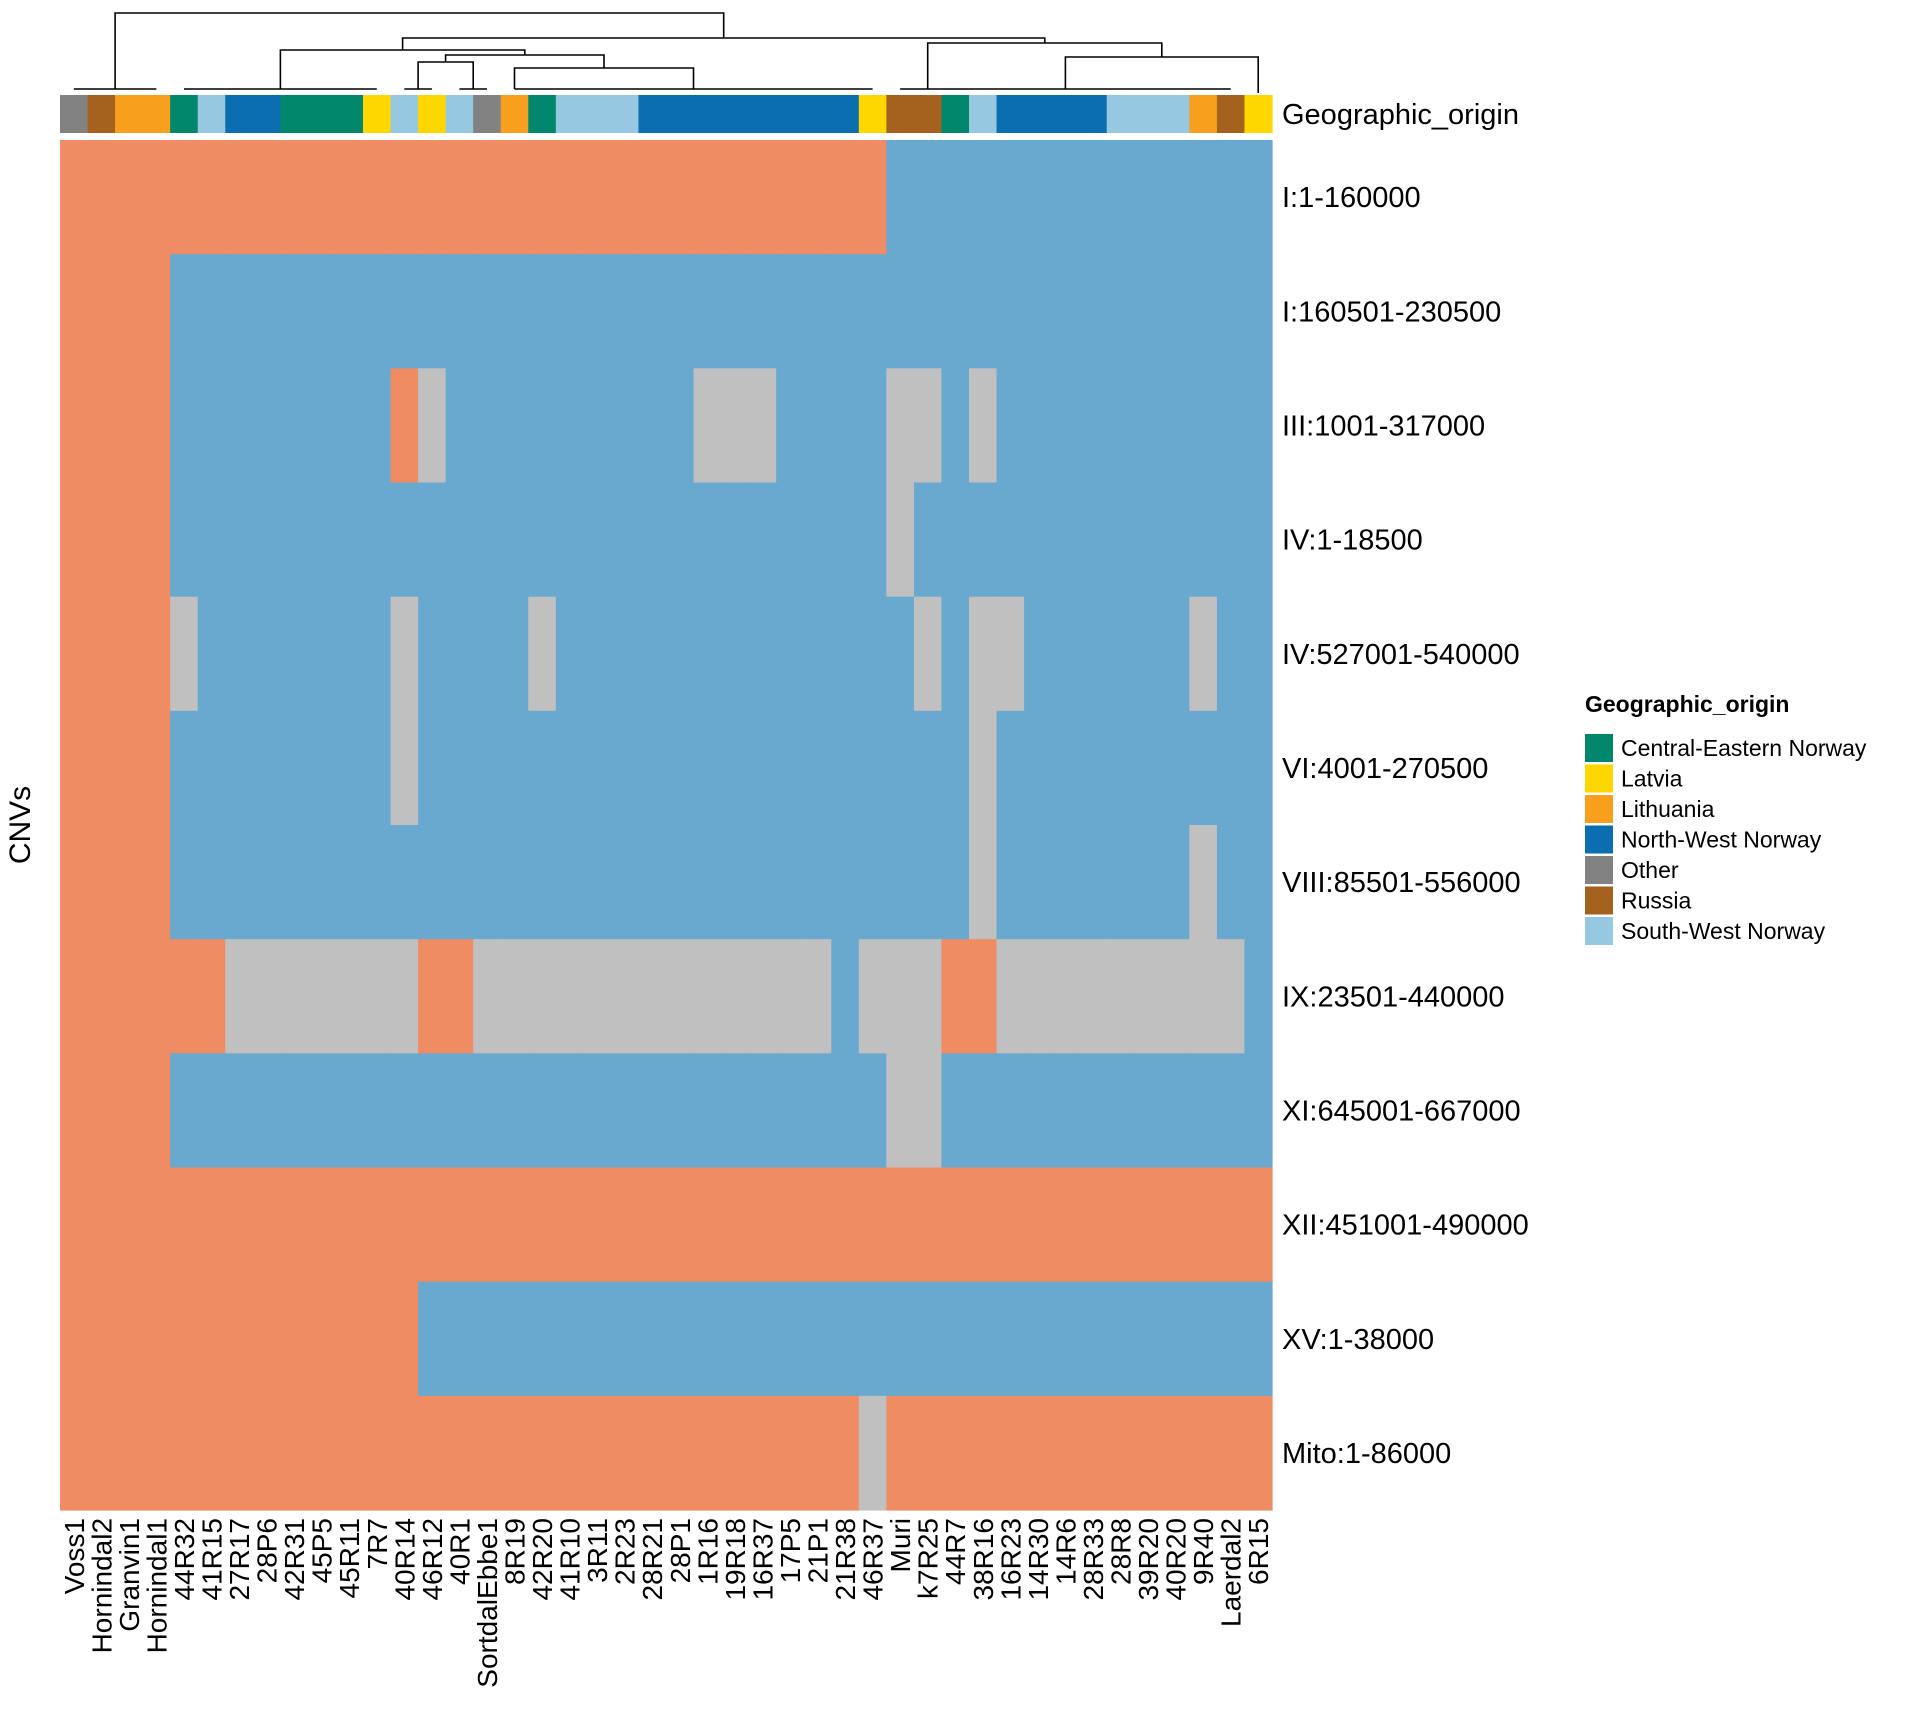 Image resolution: width=1920 pixels, height=1728 pixels. What do you see at coordinates (1231, 1572) in the screenshot?
I see `column-label: Laerdal2` at bounding box center [1231, 1572].